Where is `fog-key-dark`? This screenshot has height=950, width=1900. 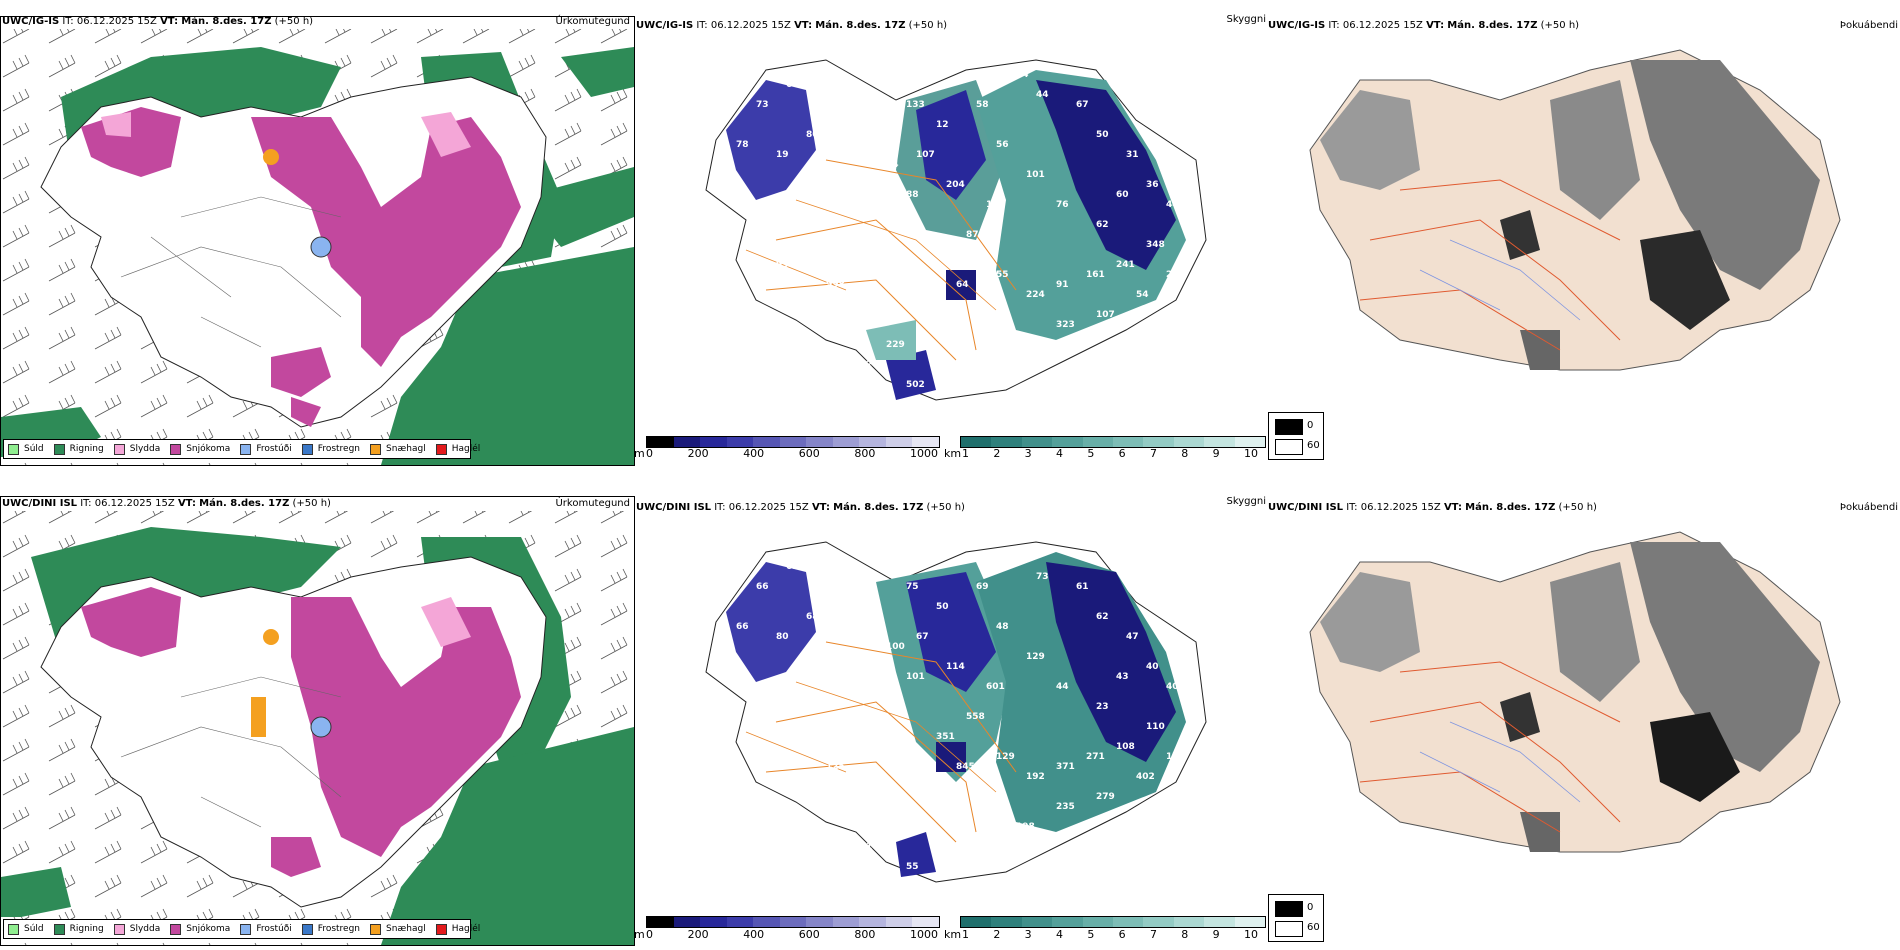 fog-key-dark is located at coordinates (1289, 427).